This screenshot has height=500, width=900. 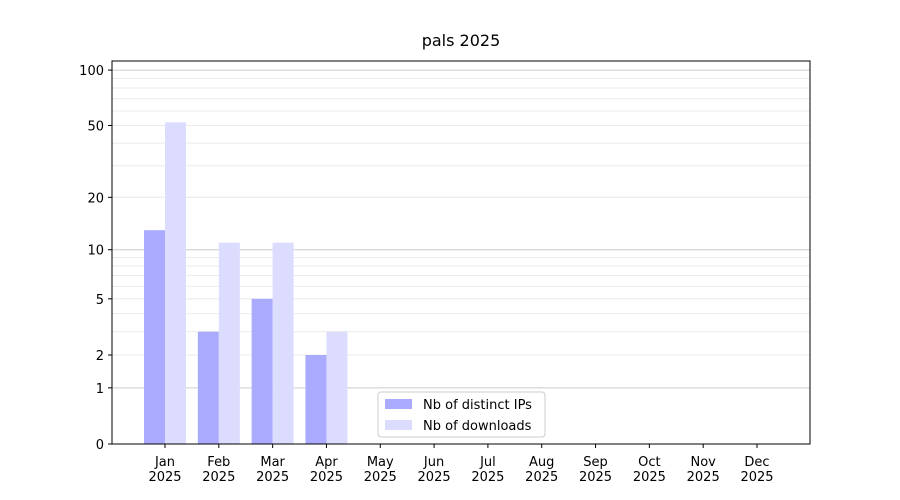 I want to click on x-tick-label: Apr 2025, so click(x=326, y=470).